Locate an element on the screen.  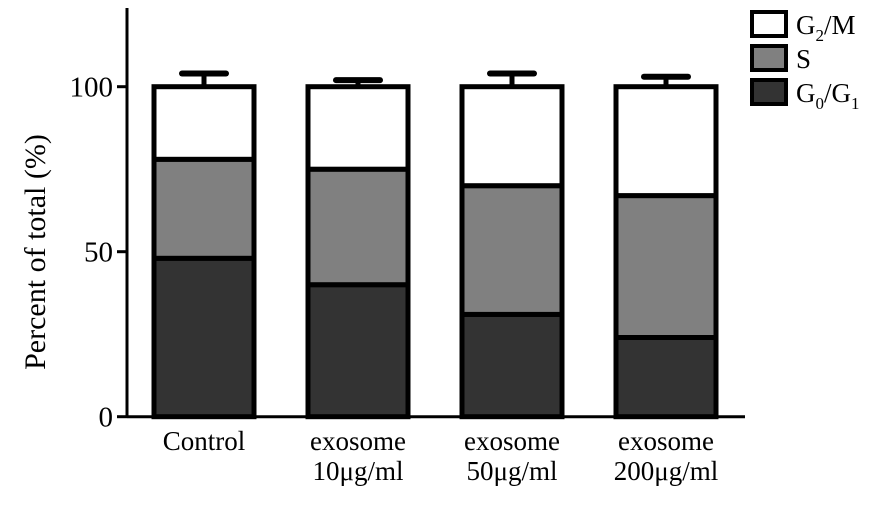
y-axis-label: Percent of total (%) is located at coordinates (35, 252).